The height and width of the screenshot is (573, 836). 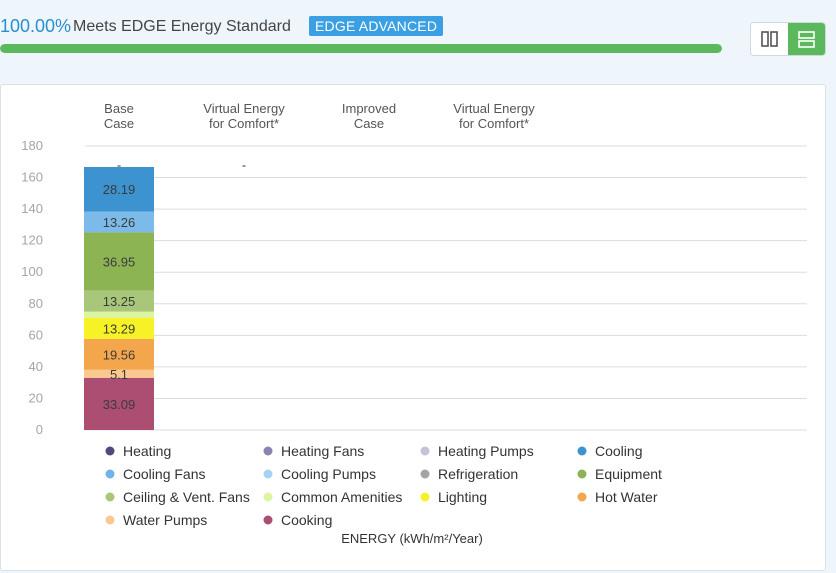 What do you see at coordinates (618, 451) in the screenshot?
I see `legend-label-cooling: Cooling` at bounding box center [618, 451].